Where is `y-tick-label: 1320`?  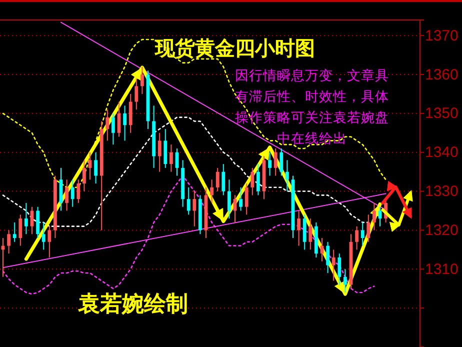 y-tick-label: 1320 is located at coordinates (441, 231).